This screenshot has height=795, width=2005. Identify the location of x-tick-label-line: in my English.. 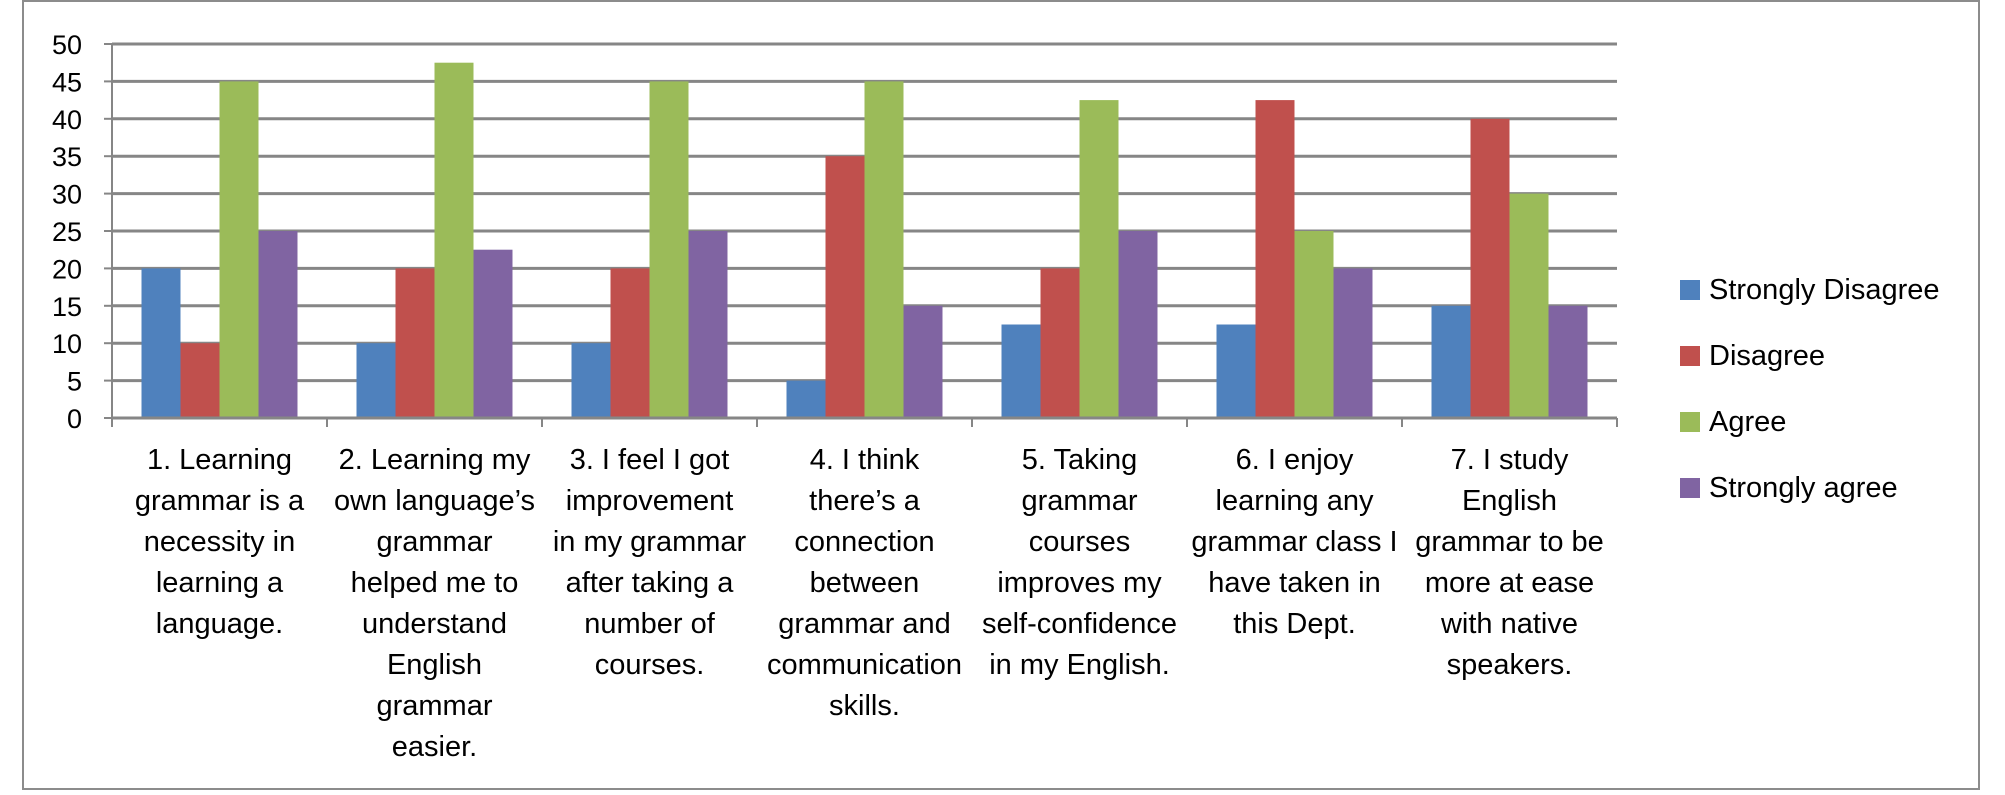
(1079, 665).